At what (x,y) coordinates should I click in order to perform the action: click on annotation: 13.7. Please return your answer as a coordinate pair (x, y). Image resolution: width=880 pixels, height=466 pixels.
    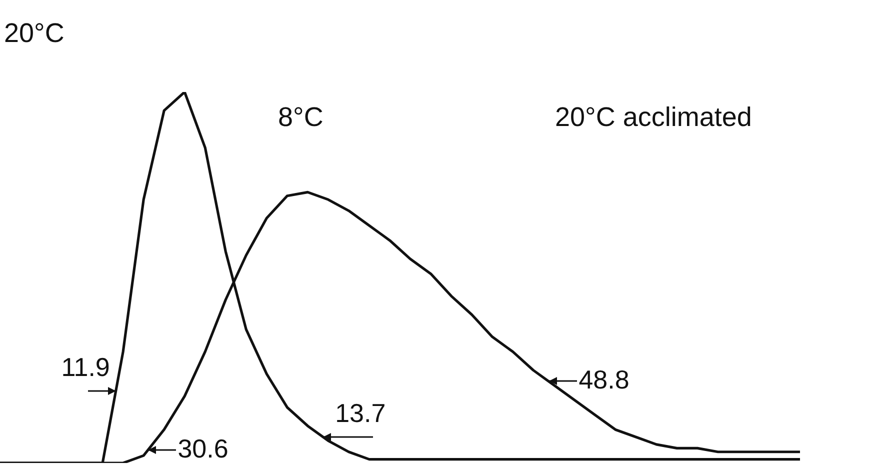
    Looking at the image, I should click on (360, 413).